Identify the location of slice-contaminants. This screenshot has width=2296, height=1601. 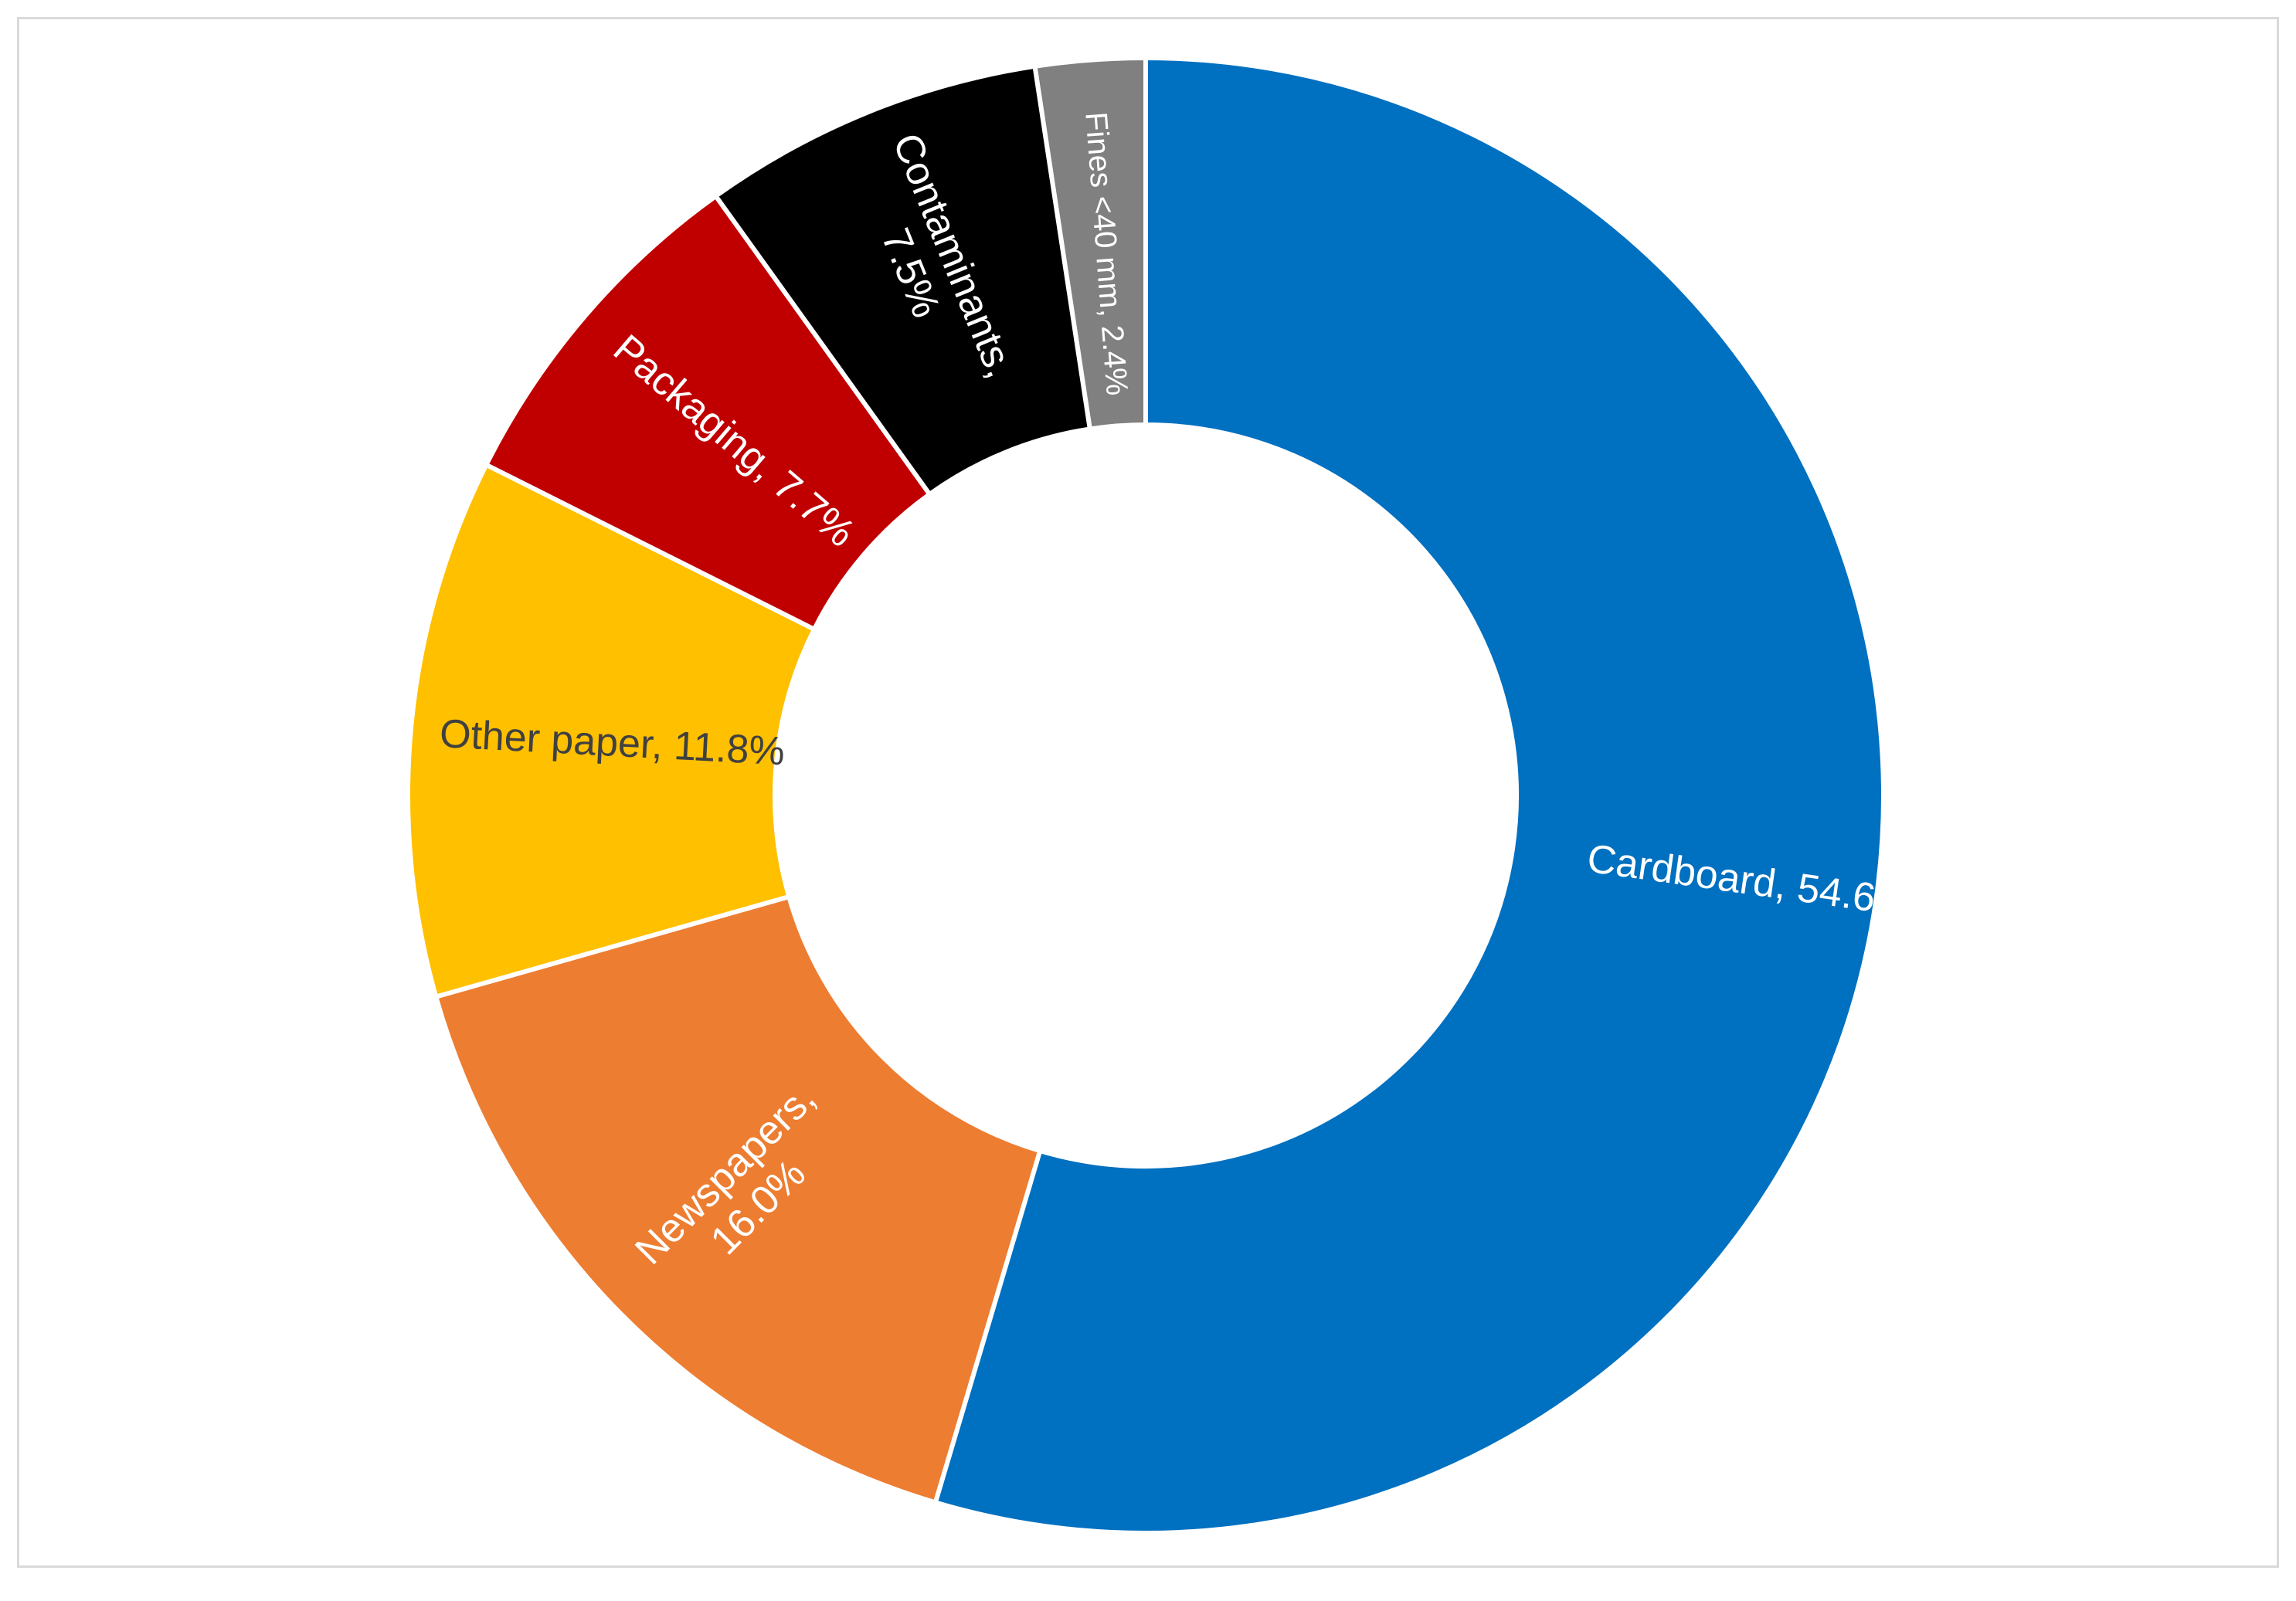
(902, 280).